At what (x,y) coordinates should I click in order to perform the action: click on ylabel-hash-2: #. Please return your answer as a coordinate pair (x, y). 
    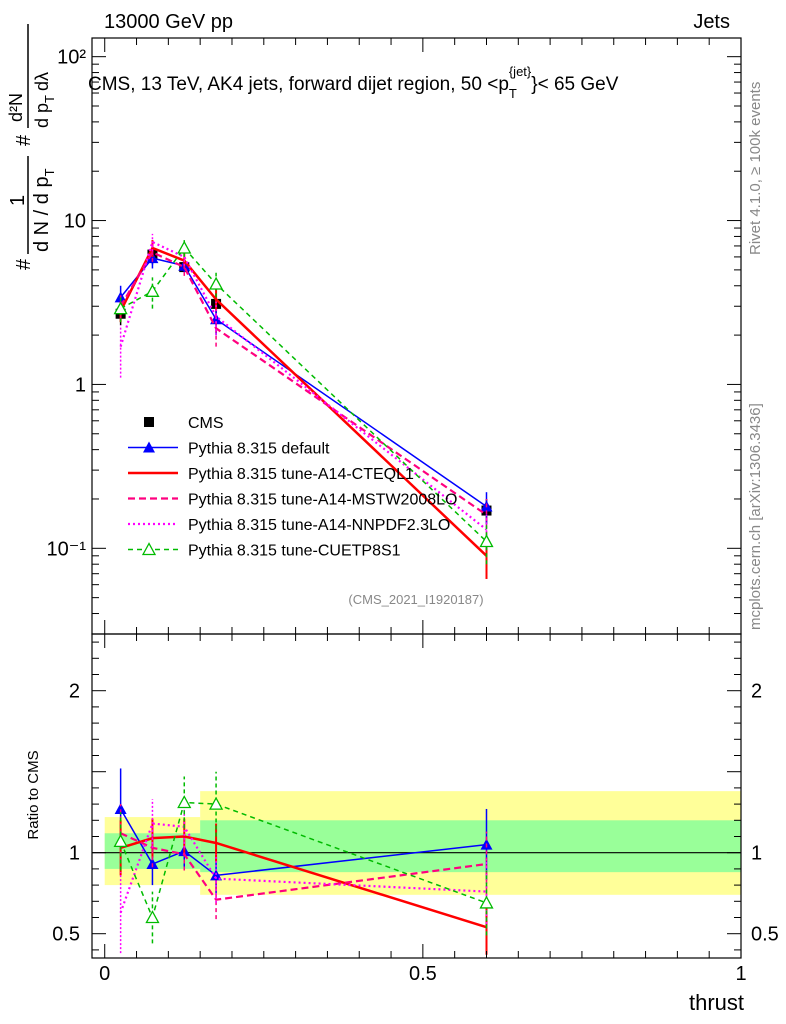
    Looking at the image, I should click on (24, 140).